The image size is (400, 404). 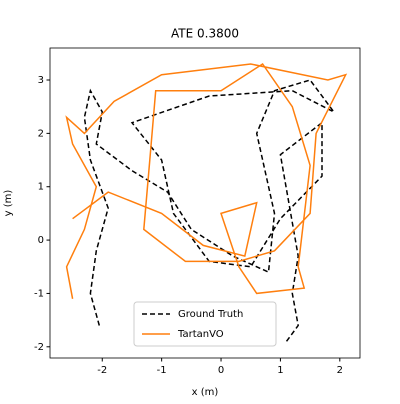 I want to click on y-tick-label: 1, so click(x=41, y=187).